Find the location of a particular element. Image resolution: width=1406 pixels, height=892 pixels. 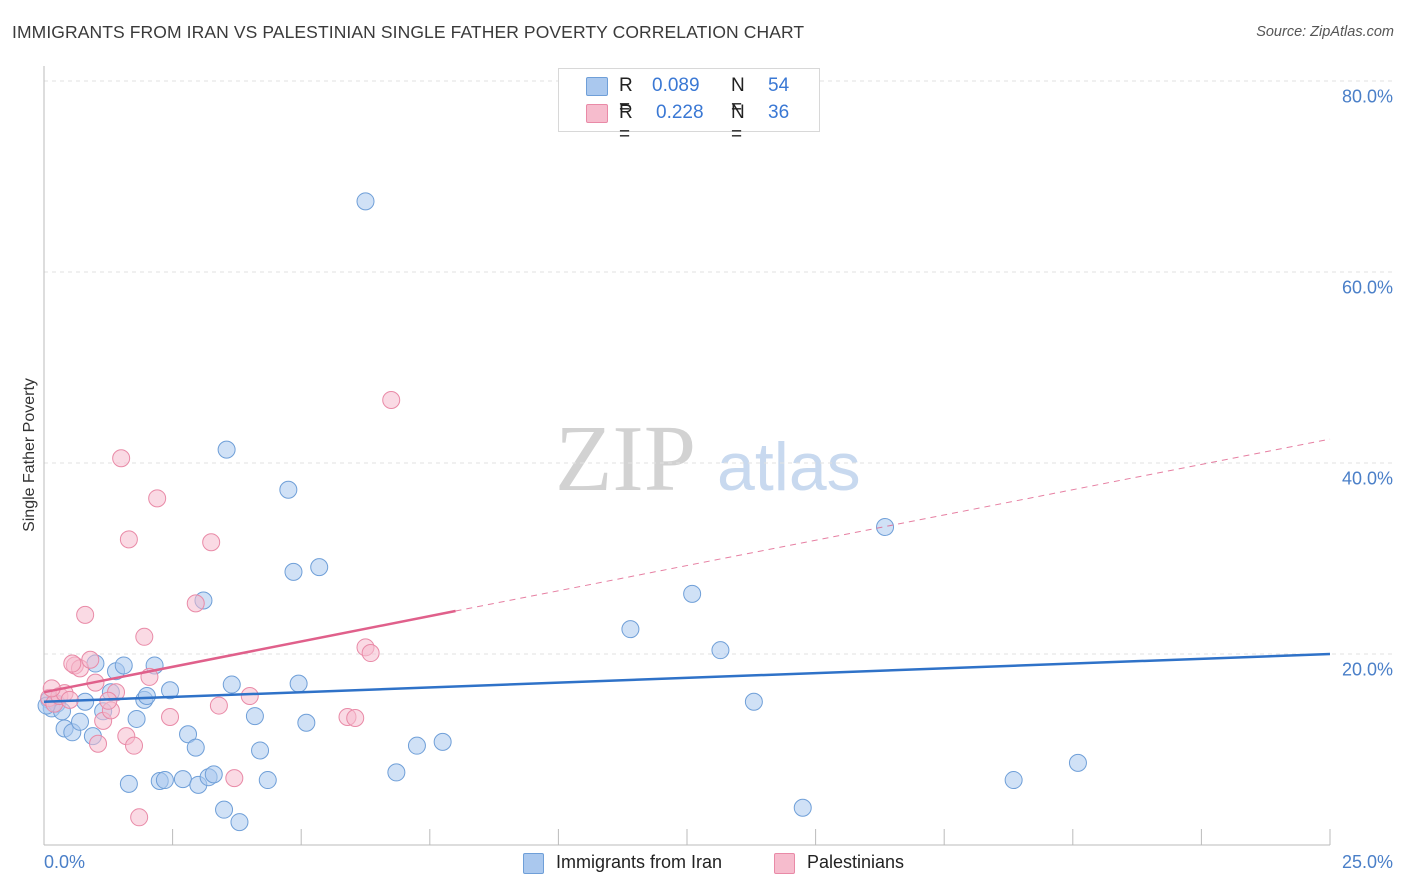

iran-trend-line is located at coordinates (687, 677).